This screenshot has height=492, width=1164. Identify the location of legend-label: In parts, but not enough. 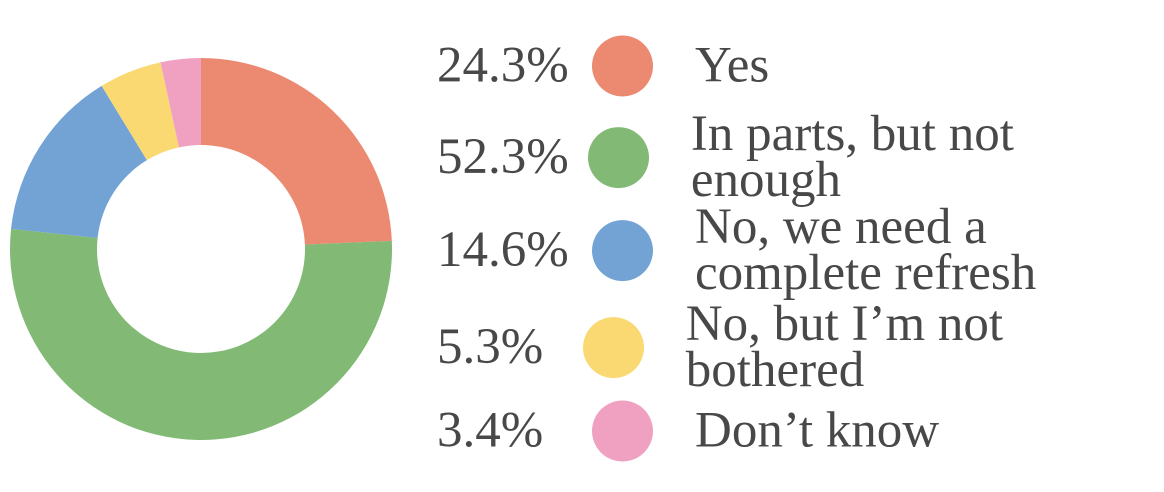
(852, 157).